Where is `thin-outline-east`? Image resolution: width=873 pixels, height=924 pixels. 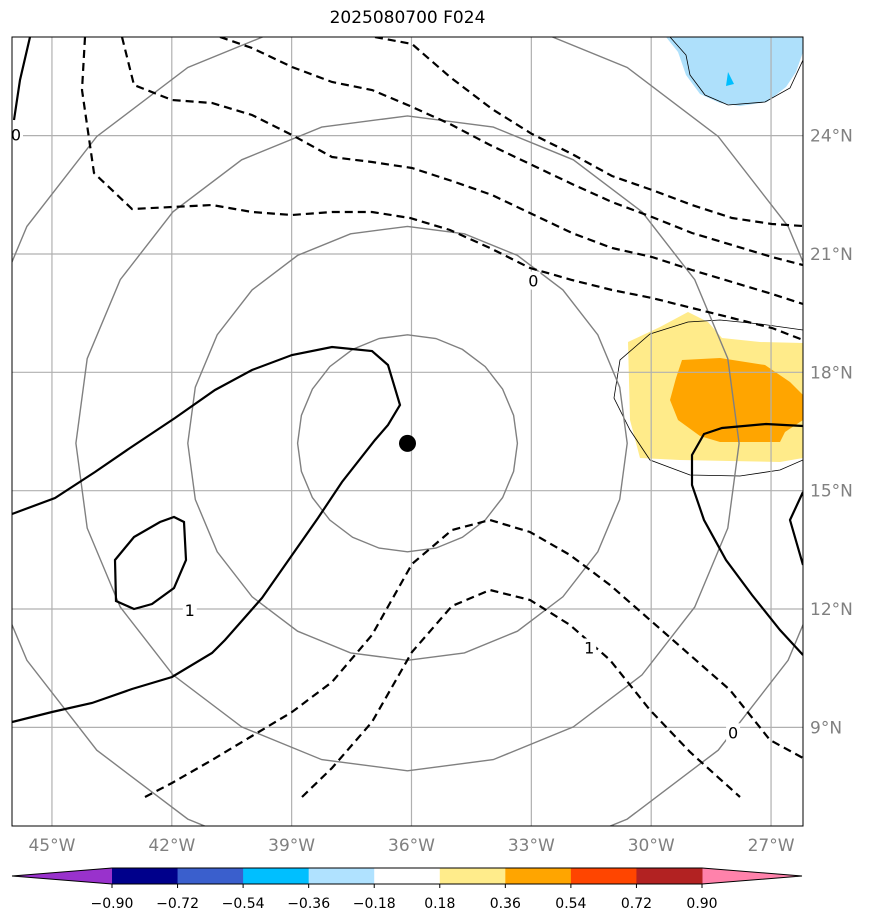 thin-outline-east is located at coordinates (708, 398).